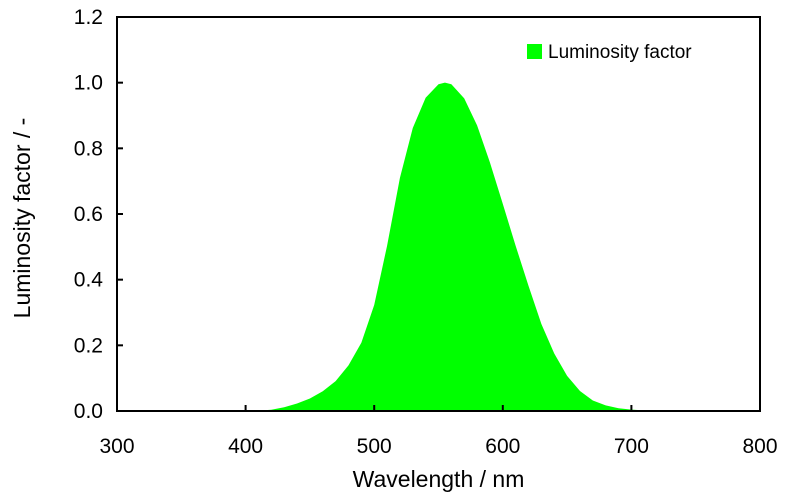 This screenshot has width=800, height=500. Describe the element at coordinates (534, 51) in the screenshot. I see `legend-swatch` at that location.